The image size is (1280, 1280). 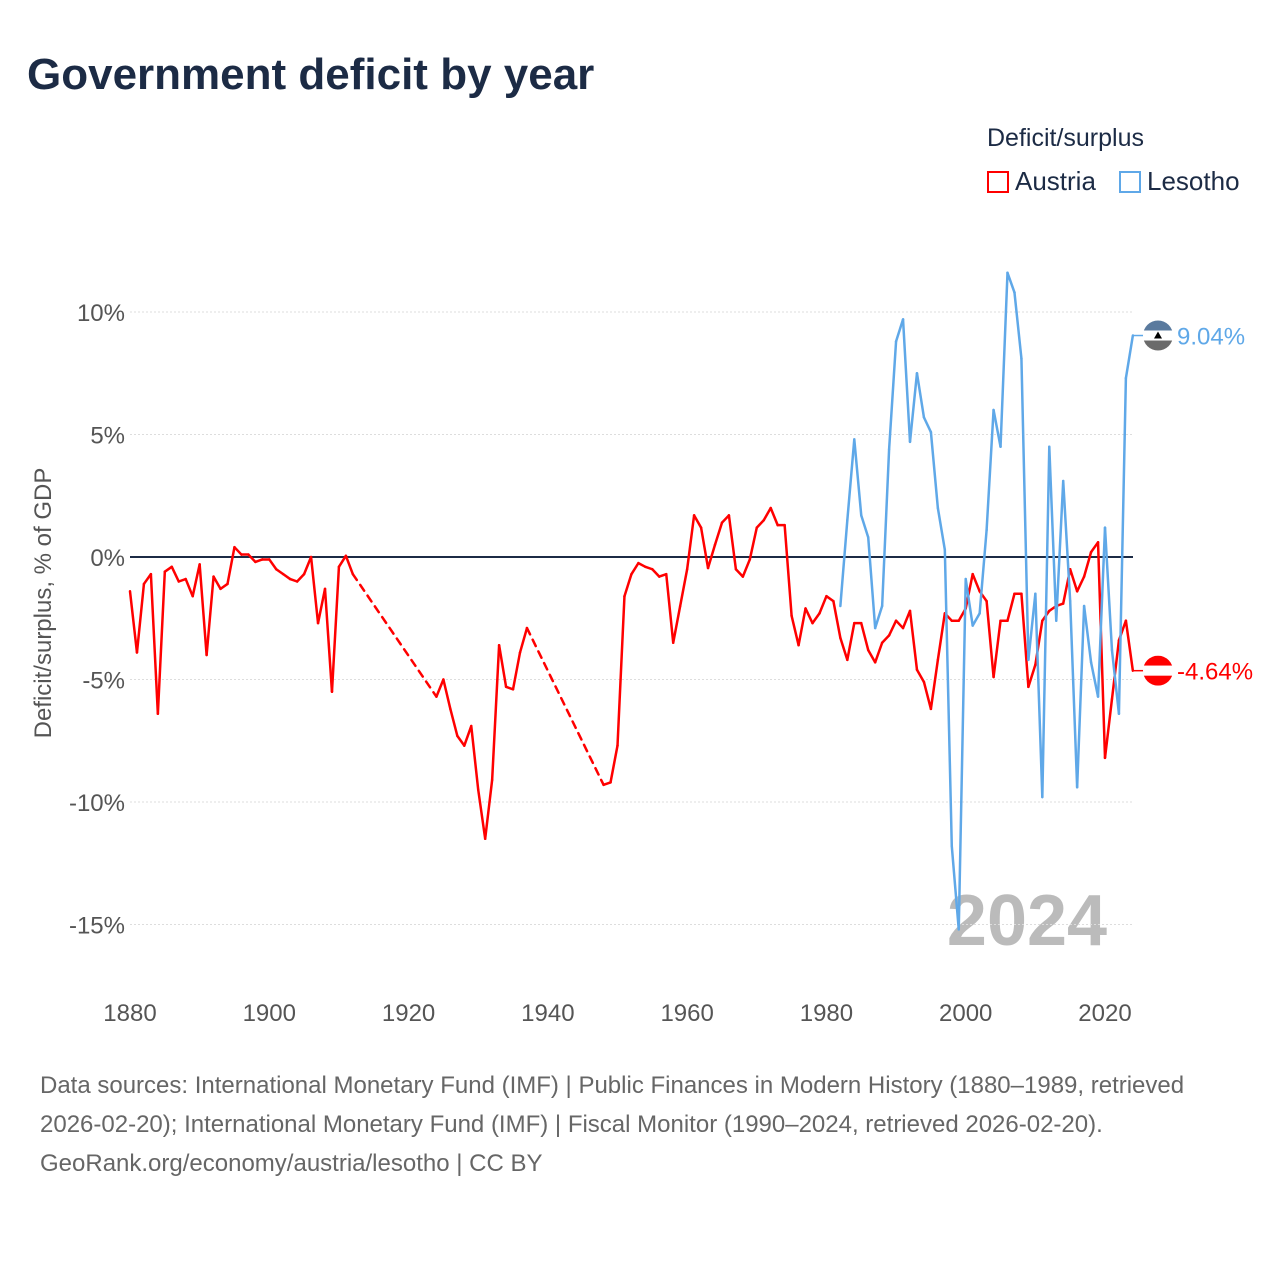 What do you see at coordinates (826, 1013) in the screenshot?
I see `x-tick-label: 1980` at bounding box center [826, 1013].